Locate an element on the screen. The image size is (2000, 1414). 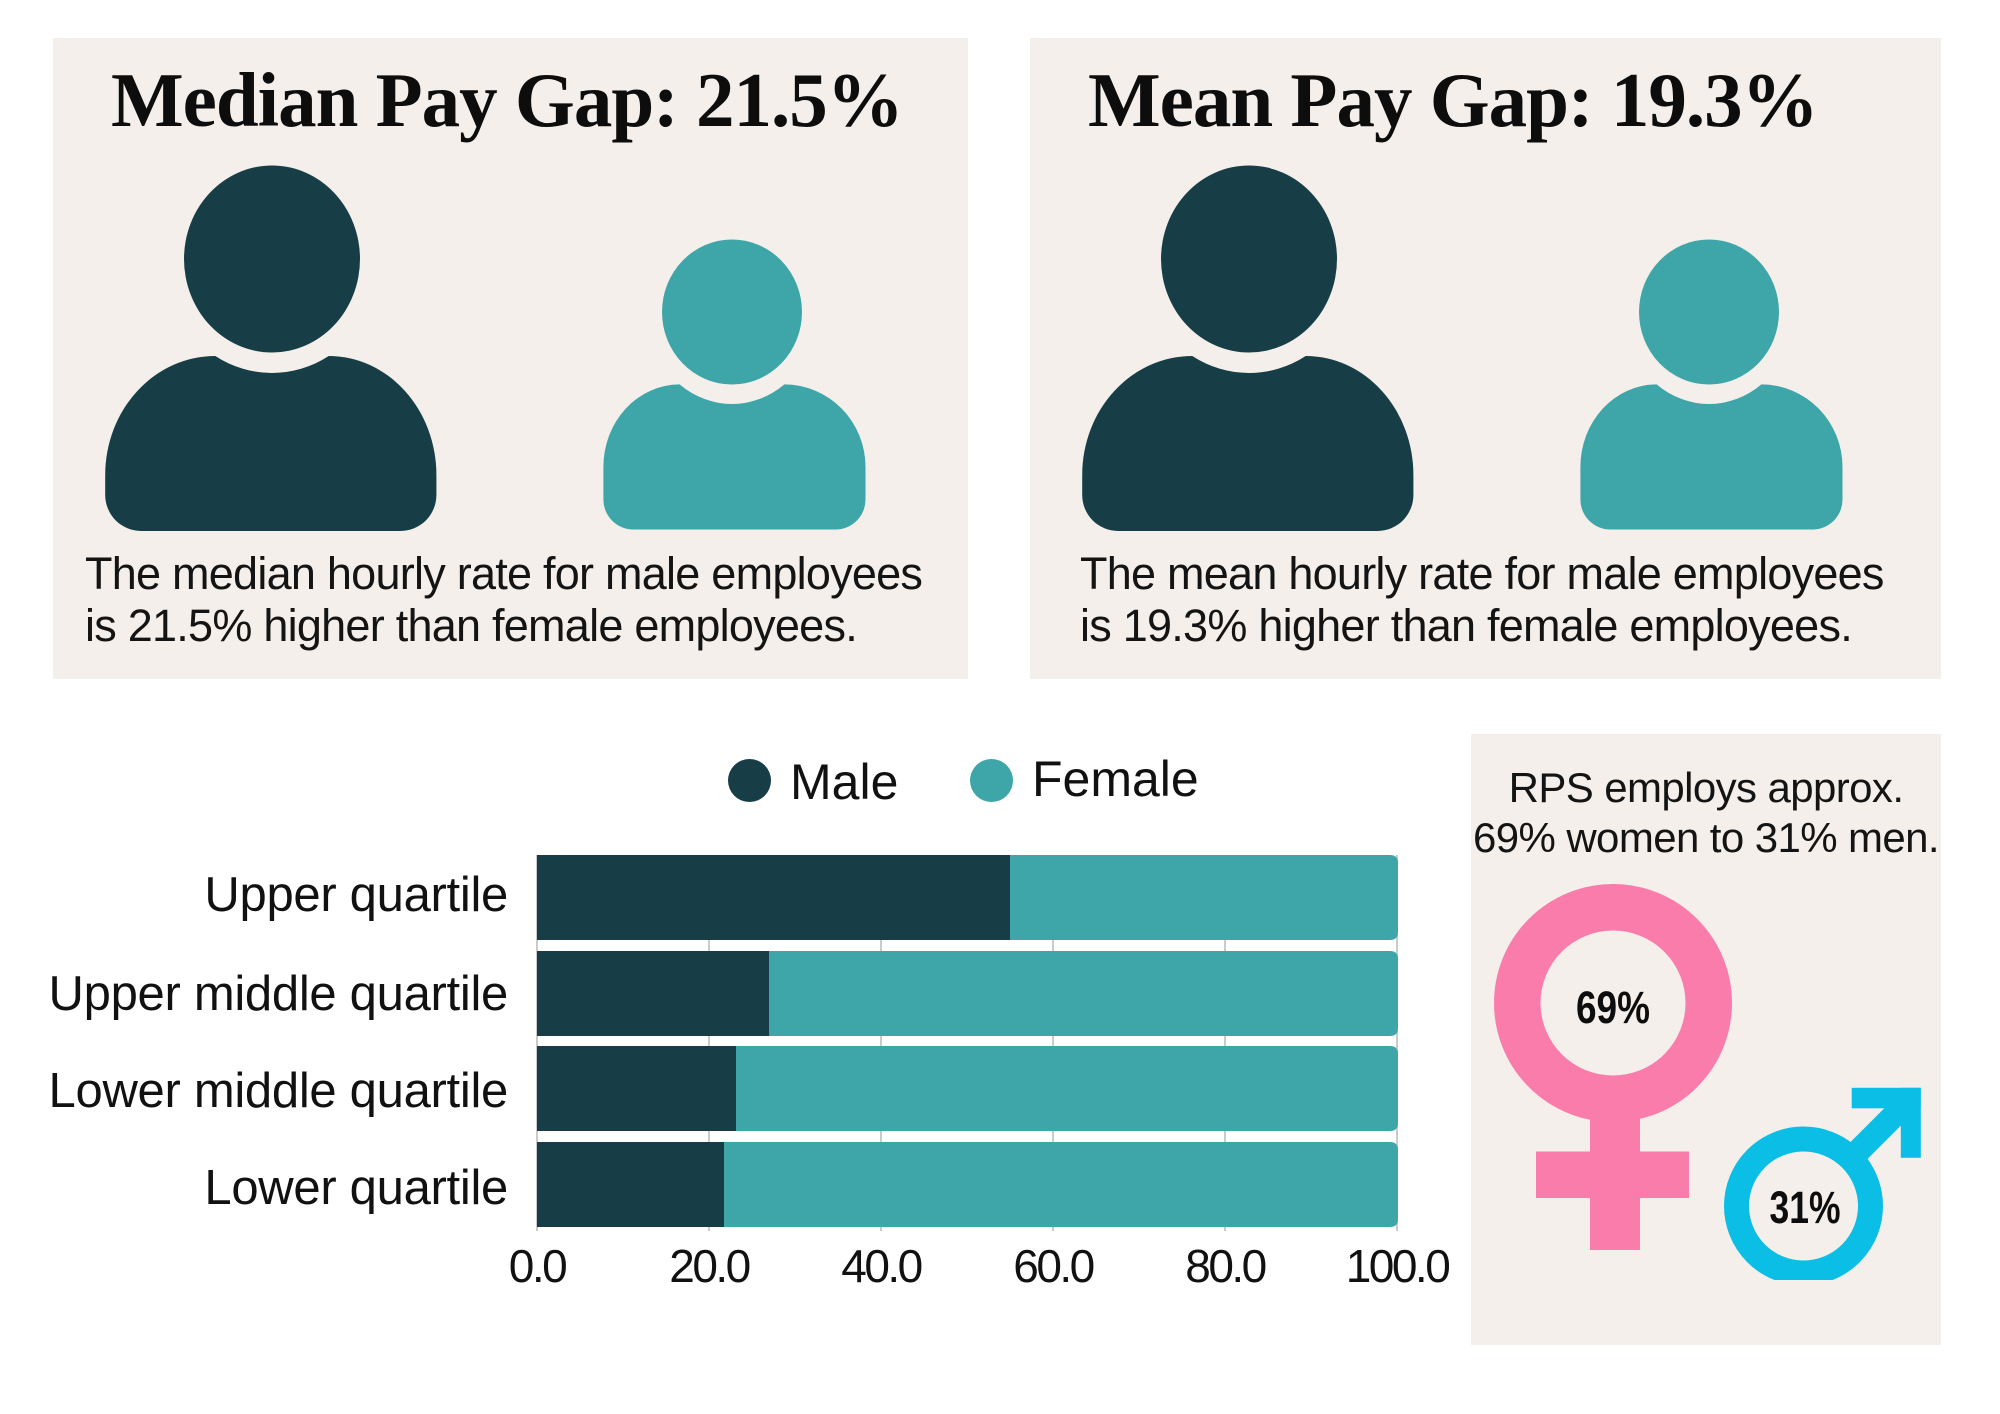
svg-text: 69% is located at coordinates (1613, 1007).